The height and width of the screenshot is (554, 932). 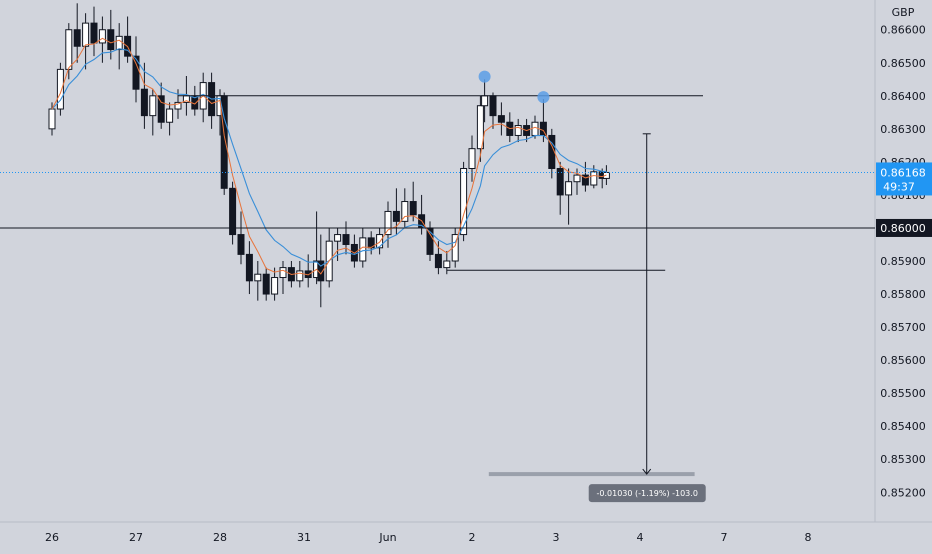 What do you see at coordinates (514, 87) in the screenshot?
I see `peak-markers` at bounding box center [514, 87].